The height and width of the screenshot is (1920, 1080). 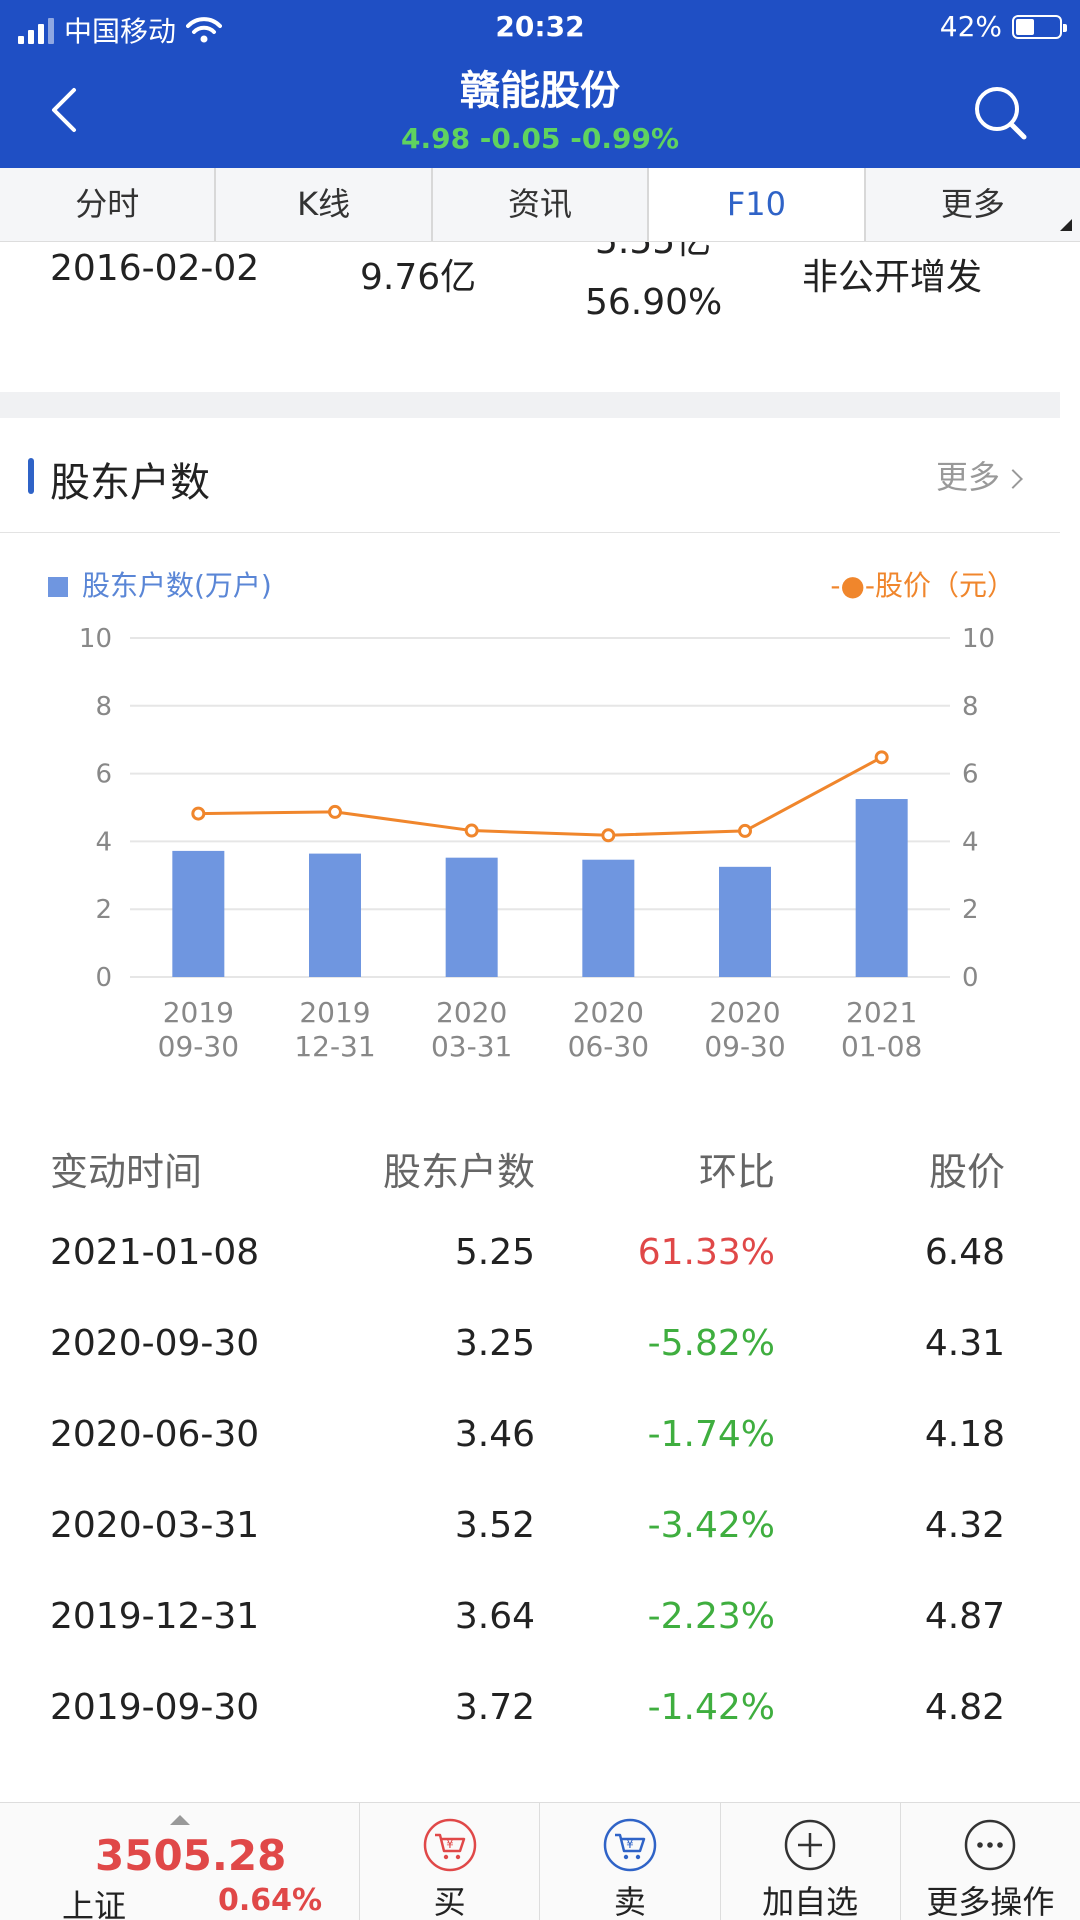 I want to click on row-count: 3.64, so click(x=494, y=1616).